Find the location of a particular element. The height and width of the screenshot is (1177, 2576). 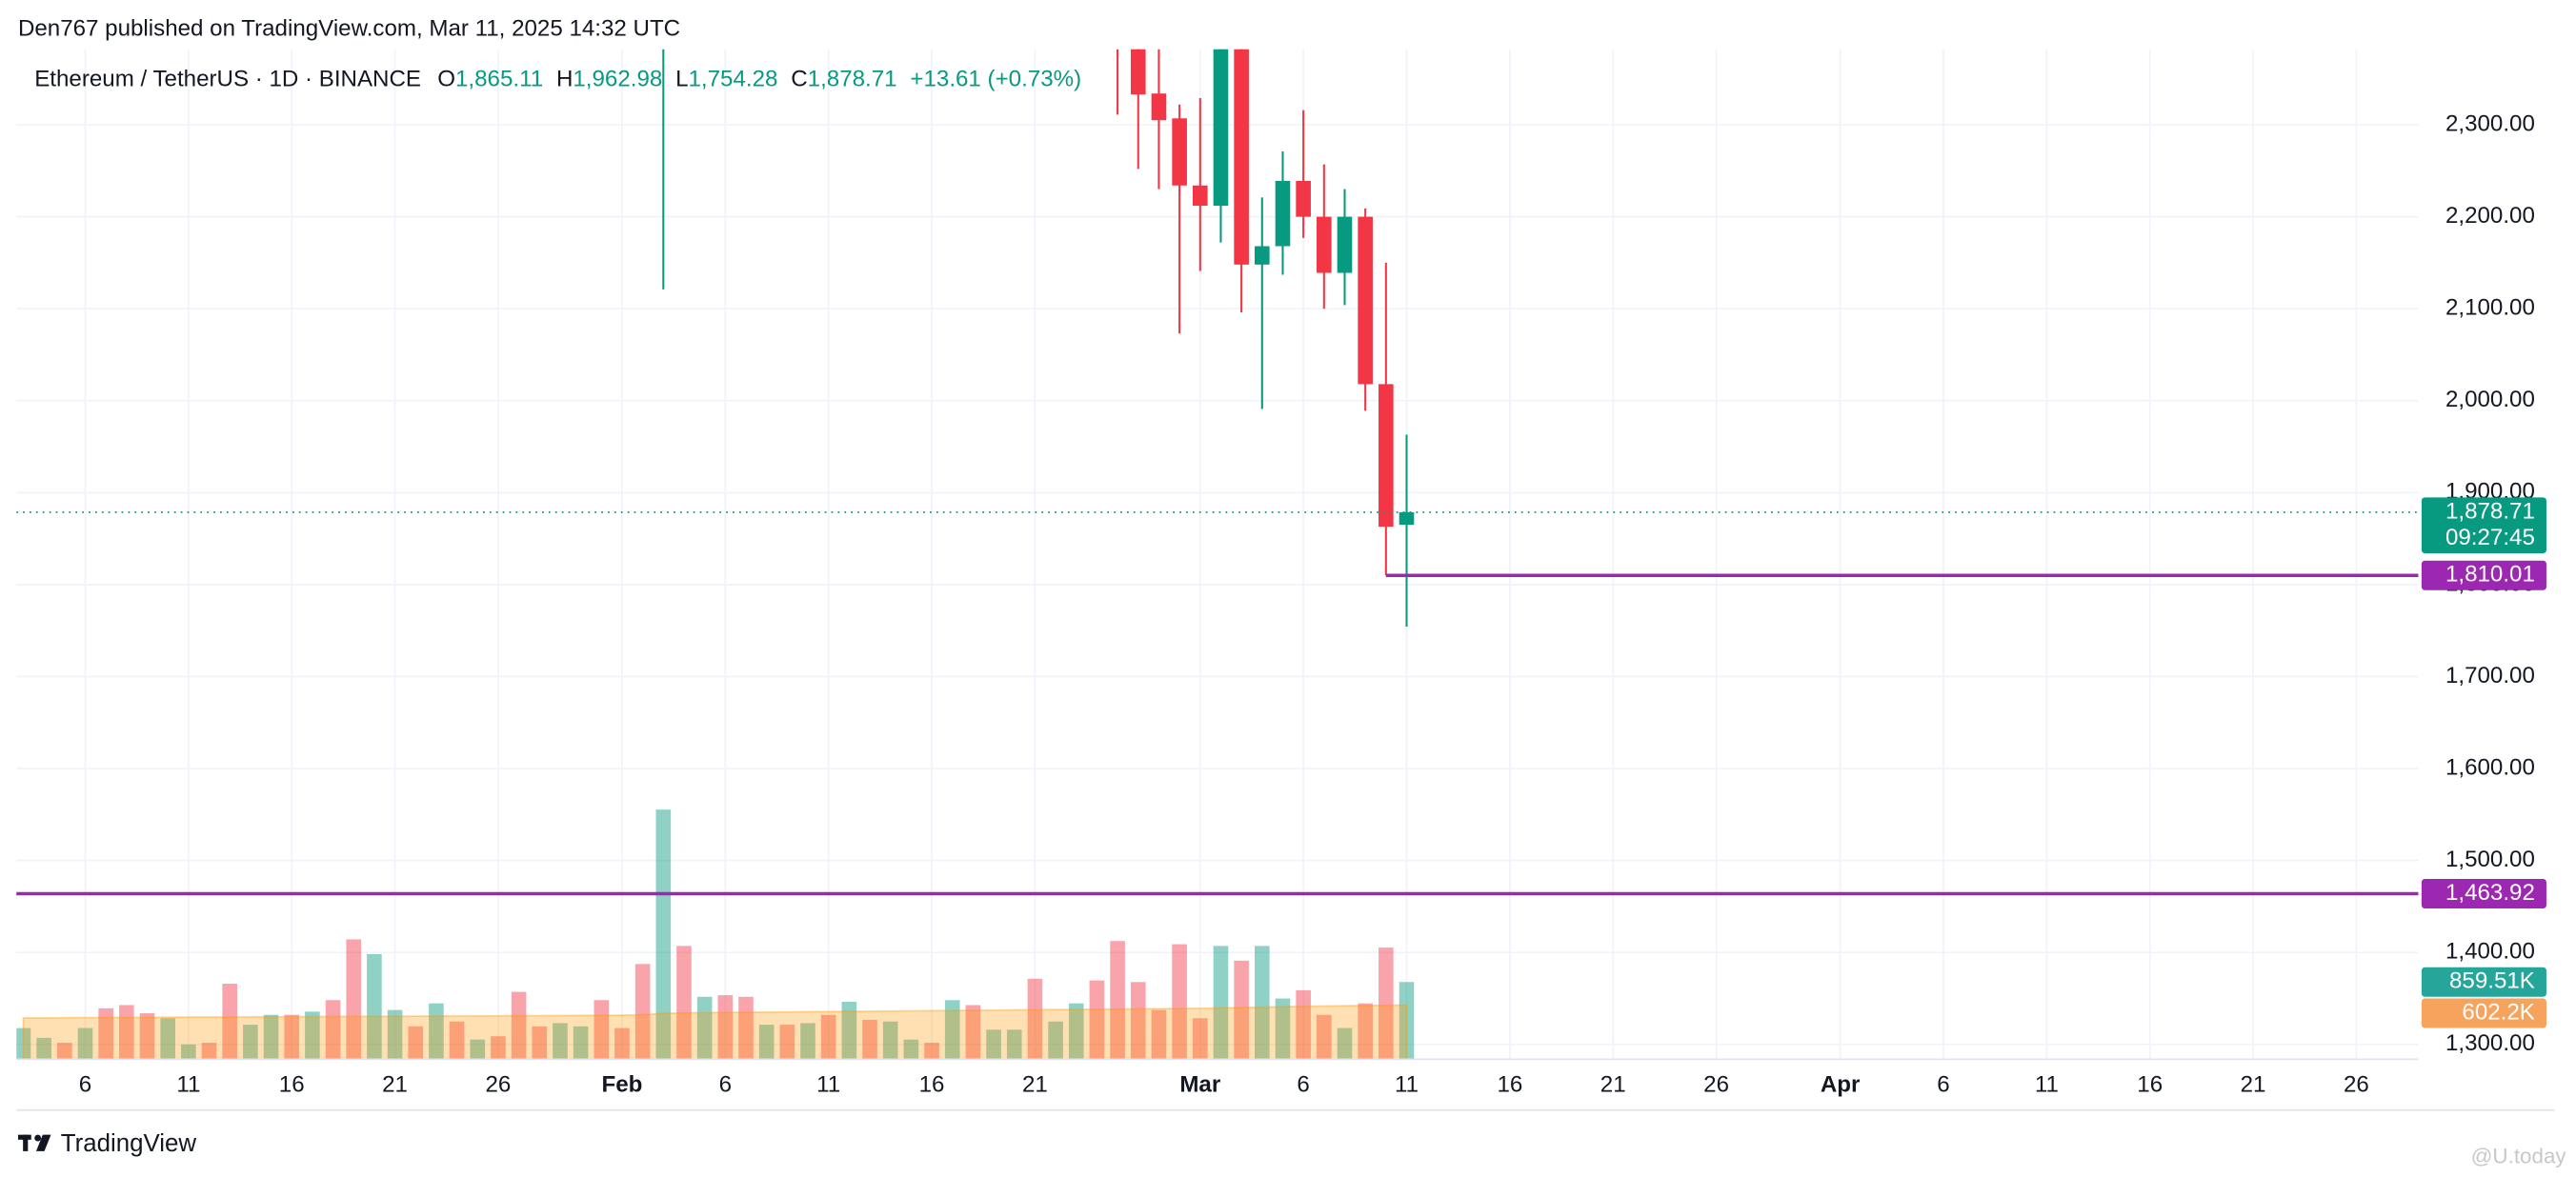

y-tick-label: 1,600.00 is located at coordinates (2490, 767).